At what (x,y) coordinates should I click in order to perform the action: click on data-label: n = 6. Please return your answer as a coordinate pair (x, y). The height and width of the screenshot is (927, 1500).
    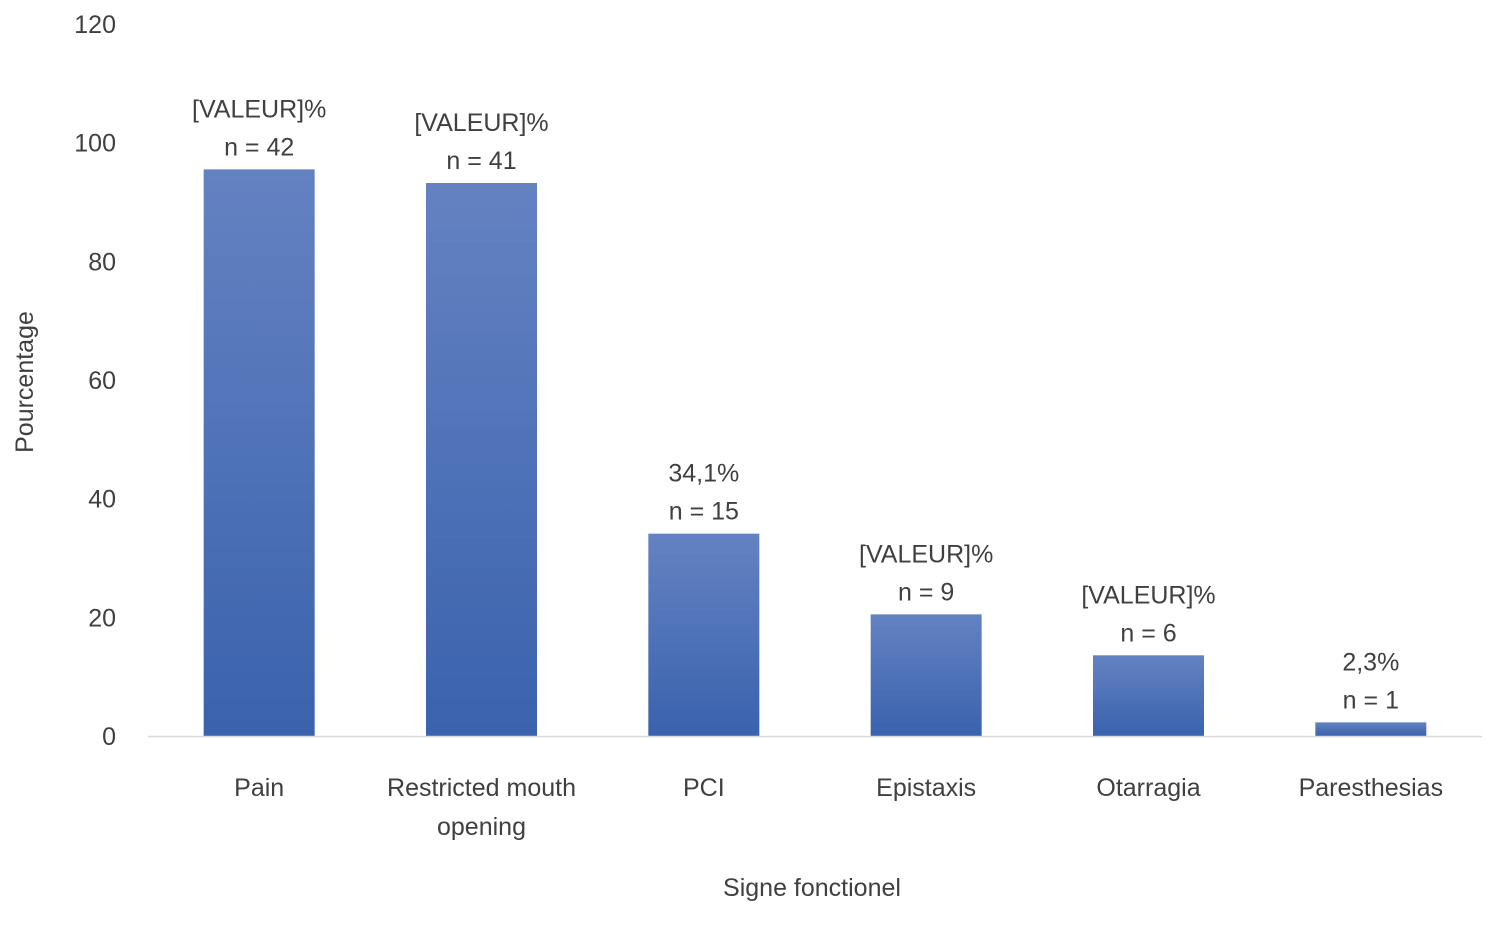
    Looking at the image, I should click on (1148, 633).